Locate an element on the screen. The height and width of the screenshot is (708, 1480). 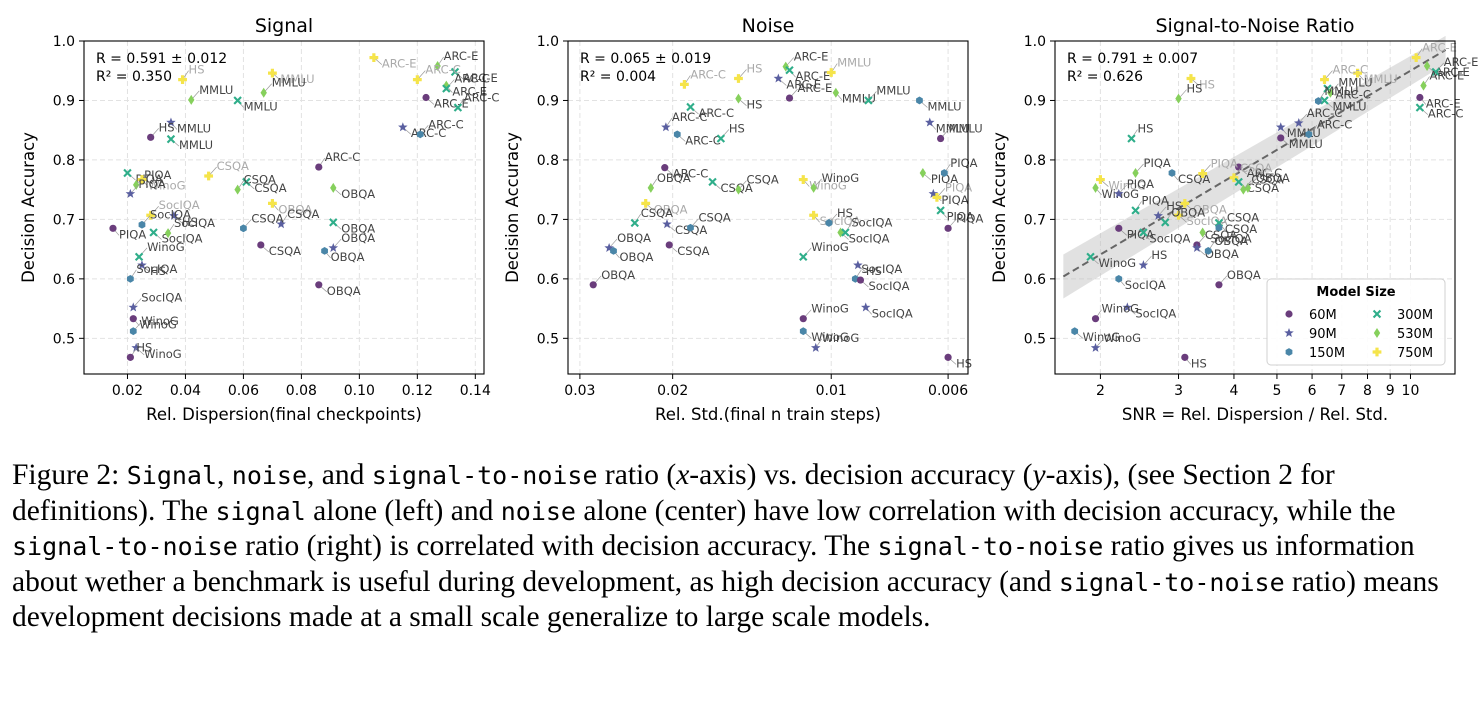
x-tick-label: 0.10 is located at coordinates (359, 391).